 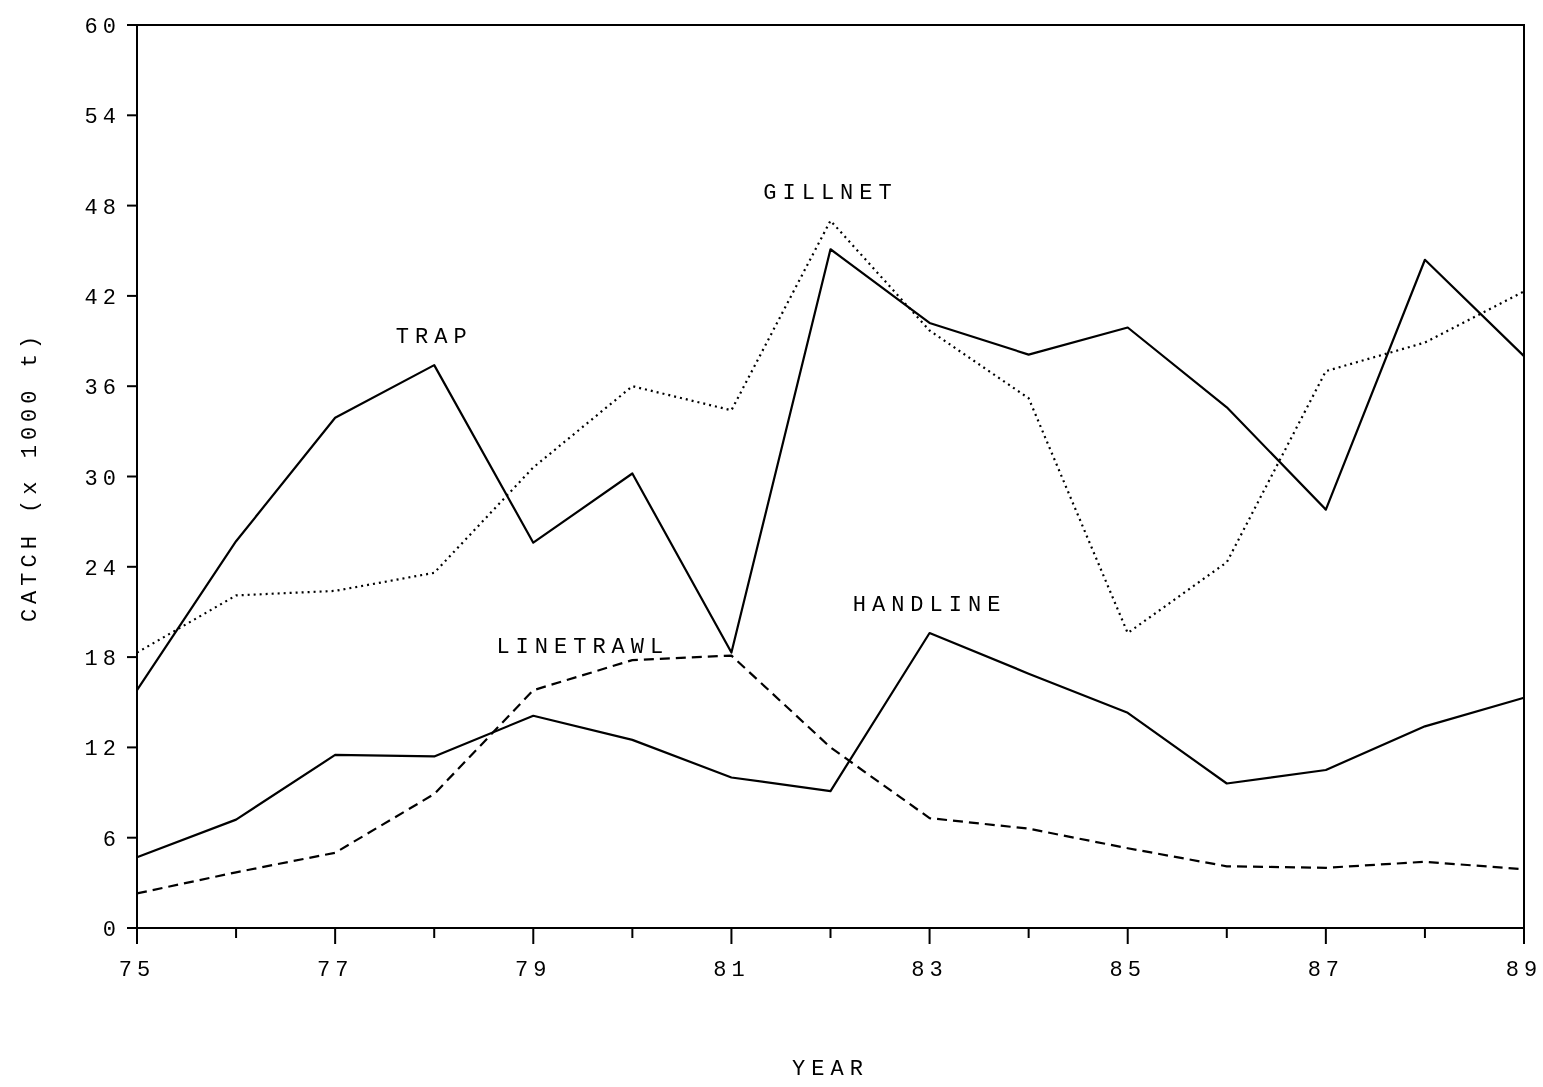 I want to click on y-tick-label: 42, so click(x=102, y=298).